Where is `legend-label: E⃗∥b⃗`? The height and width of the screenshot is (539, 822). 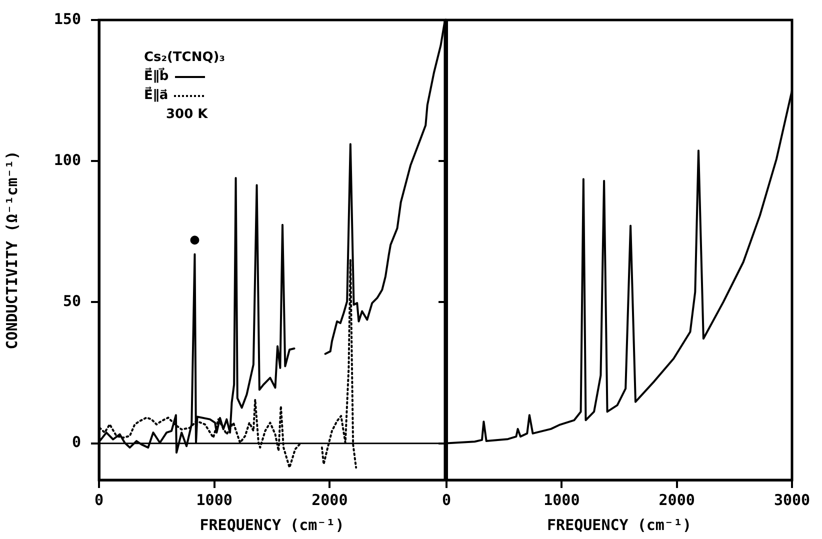
legend-label: E⃗∥b⃗ is located at coordinates (156, 76).